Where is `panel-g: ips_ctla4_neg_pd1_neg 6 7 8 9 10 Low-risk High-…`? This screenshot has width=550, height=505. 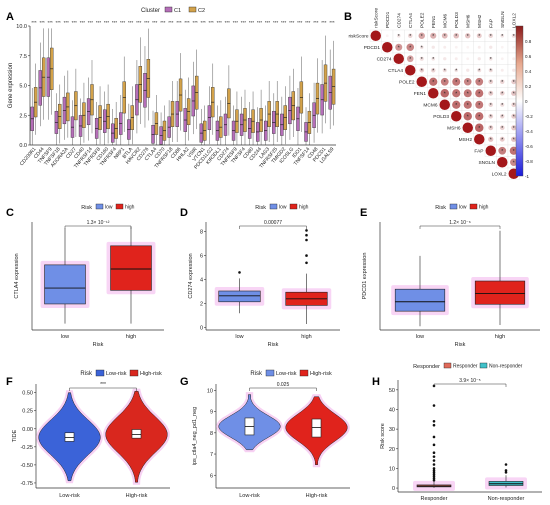 panel-g: ips_ctla4_neg_pd1_neg 6 7 8 9 10 Low-risk High-… is located at coordinates (271, 434).